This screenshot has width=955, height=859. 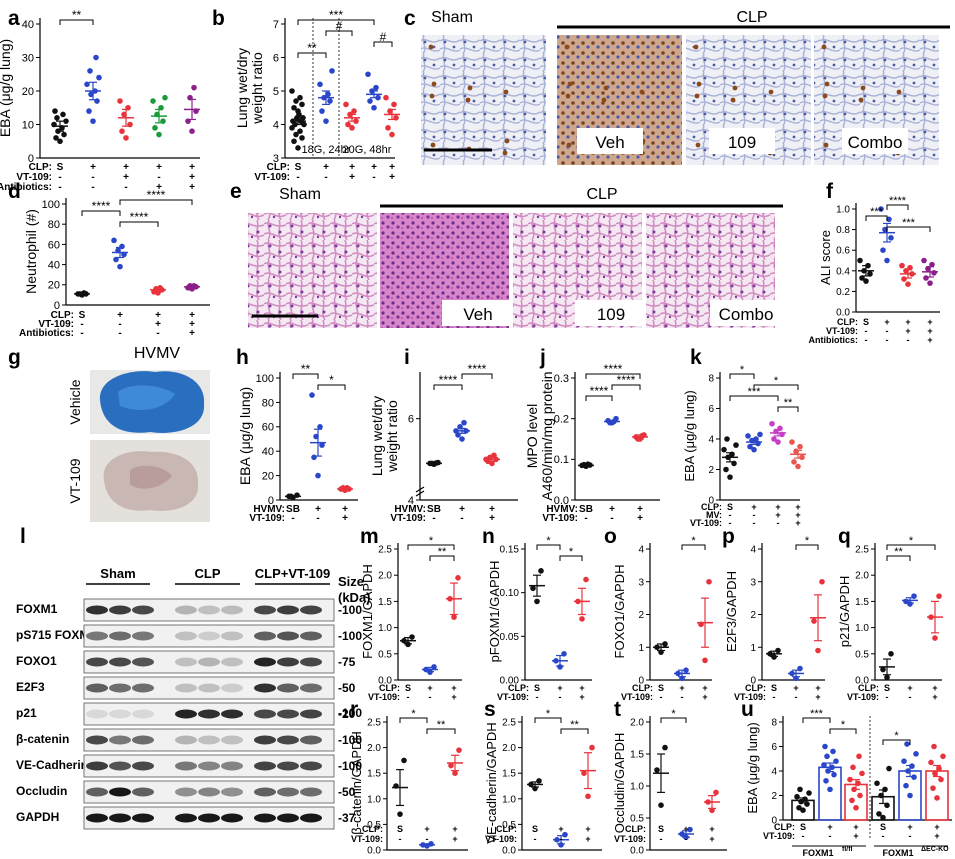 What do you see at coordinates (706, 523) in the screenshot?
I see `condition-row-label-k: VT-109:` at bounding box center [706, 523].